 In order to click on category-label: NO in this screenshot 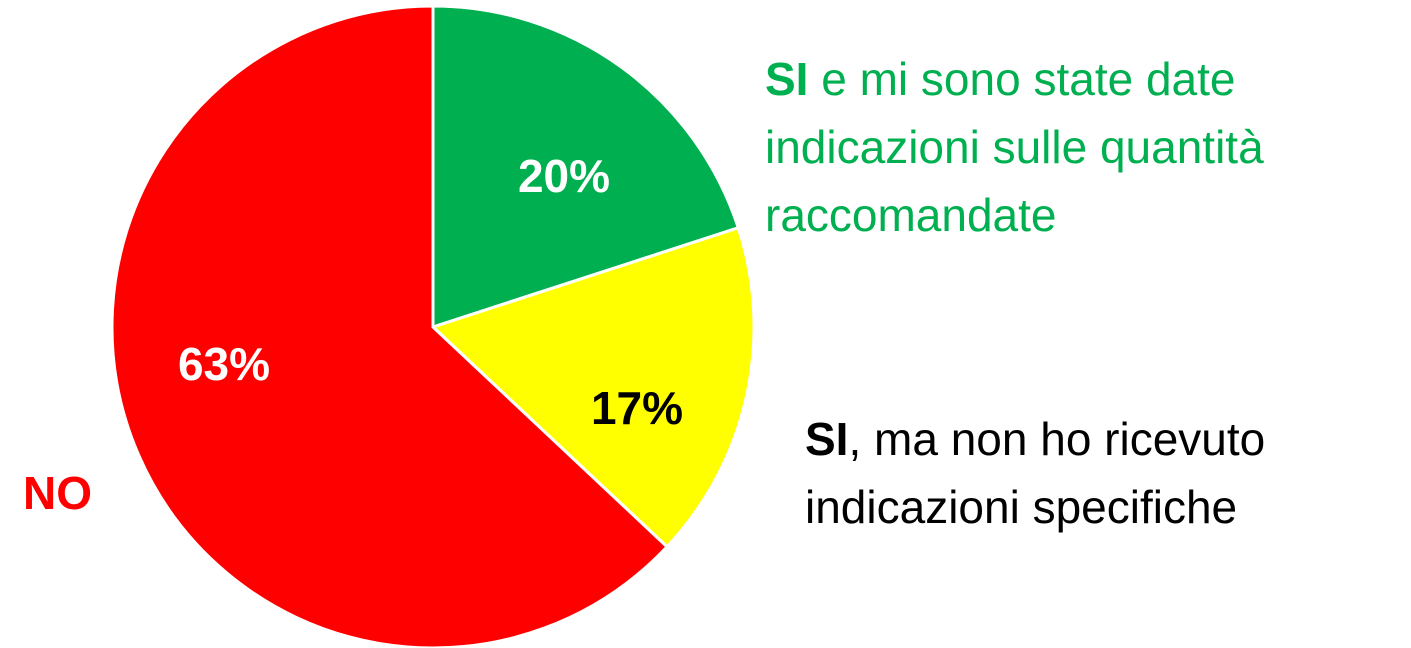, I will do `click(57, 493)`.